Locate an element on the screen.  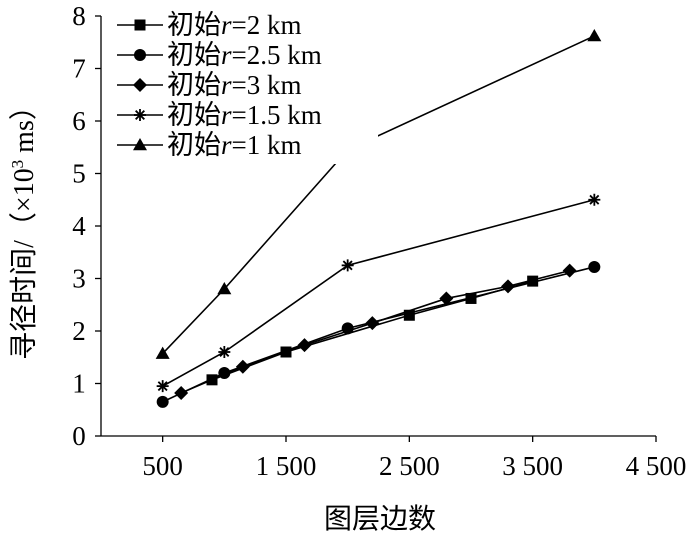
y-tick-label: 0 is located at coordinates (79, 436).